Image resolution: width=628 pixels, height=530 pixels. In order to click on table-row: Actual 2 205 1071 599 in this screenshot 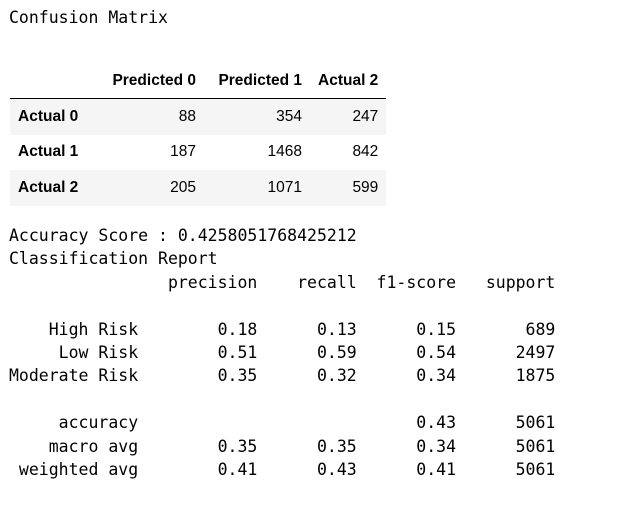, I will do `click(198, 188)`.